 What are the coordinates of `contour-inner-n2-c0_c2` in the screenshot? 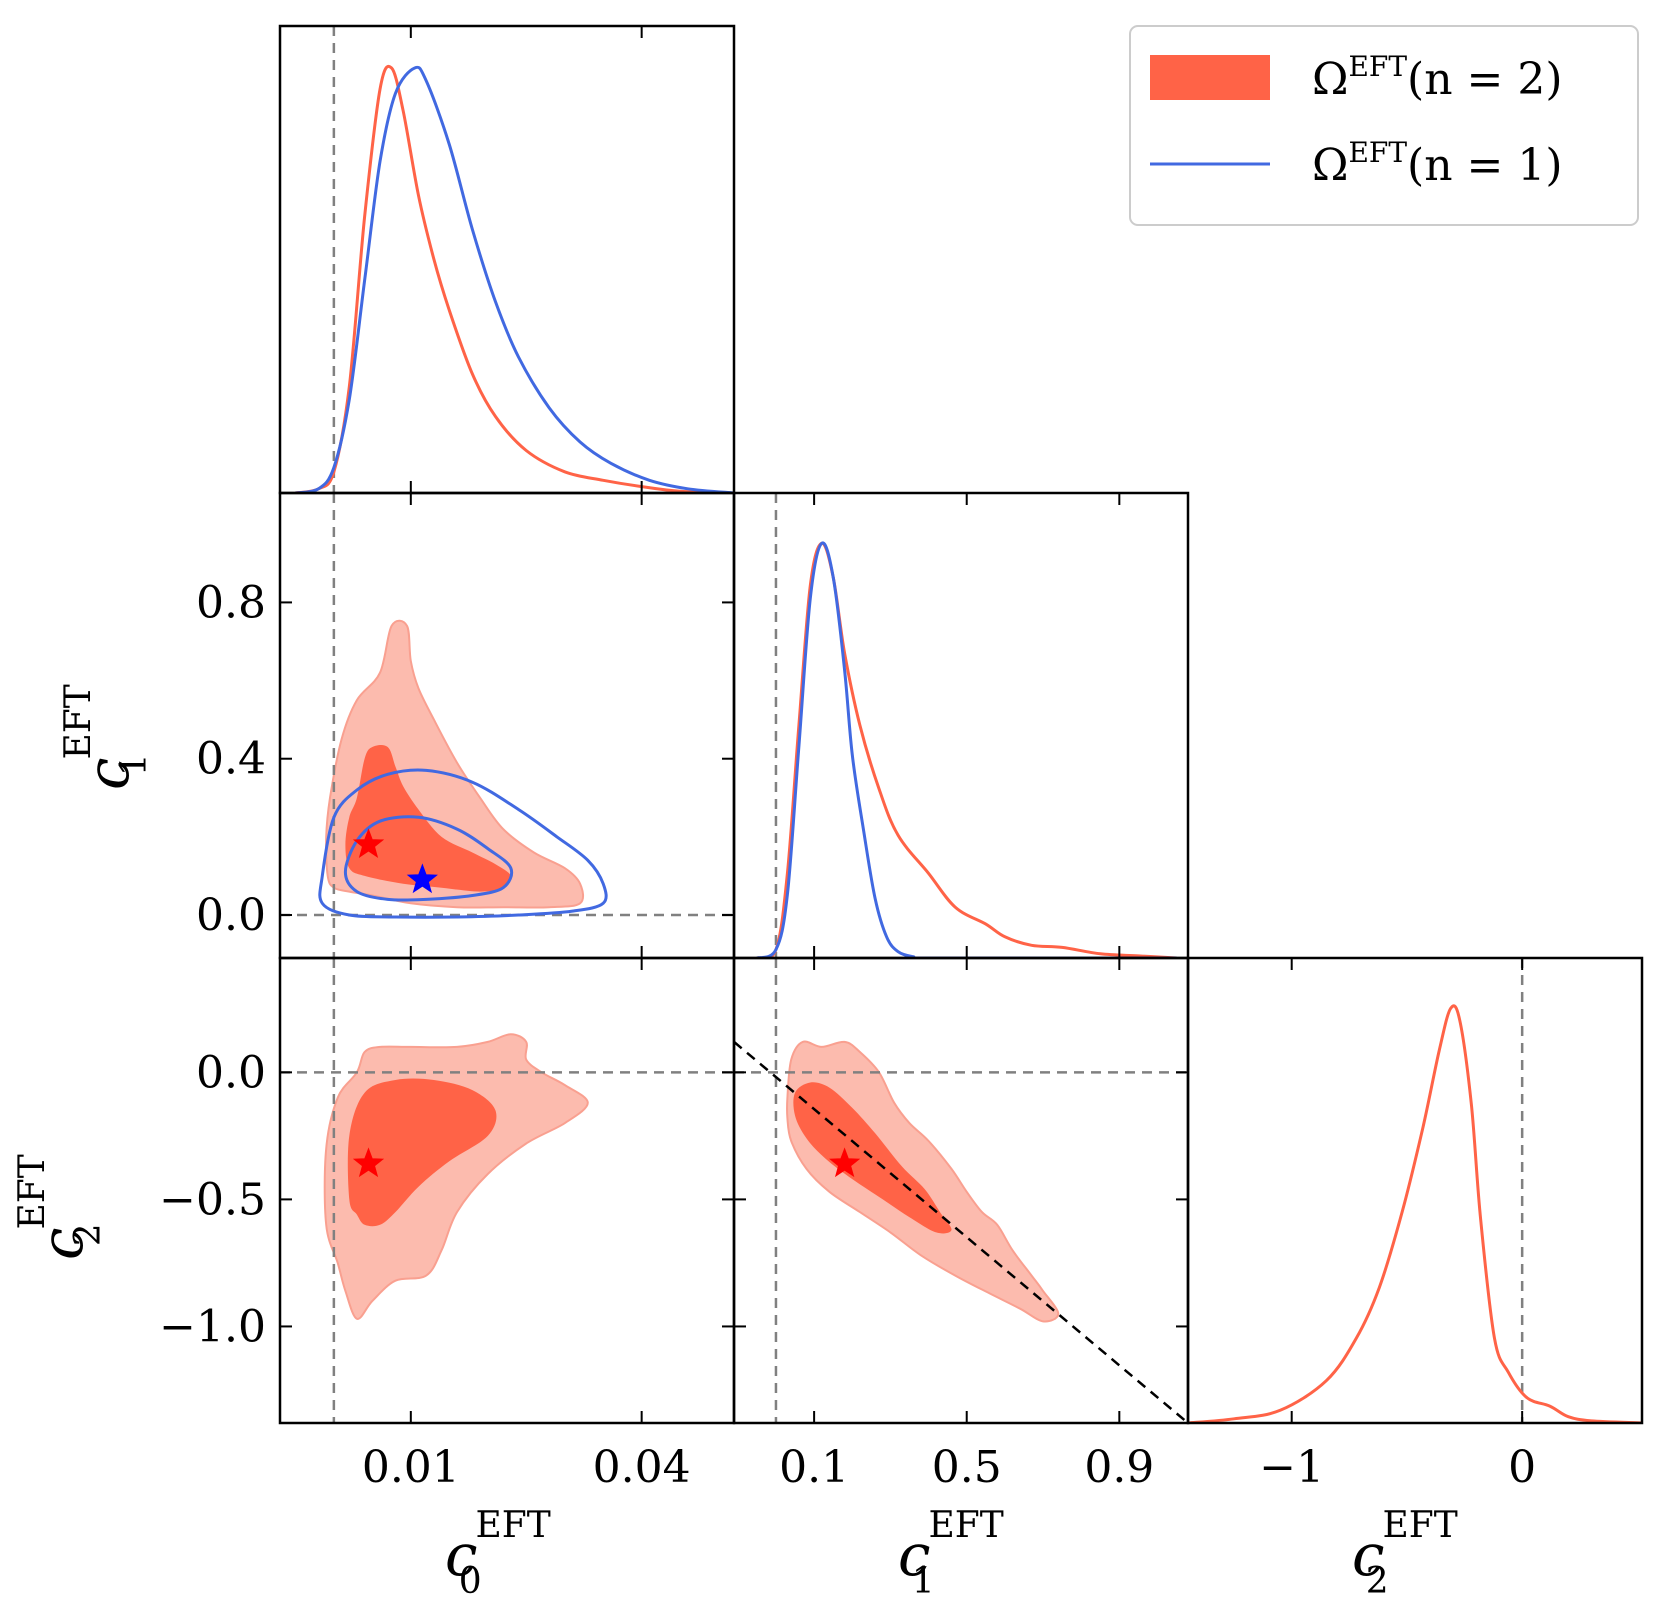 It's located at (422, 1152).